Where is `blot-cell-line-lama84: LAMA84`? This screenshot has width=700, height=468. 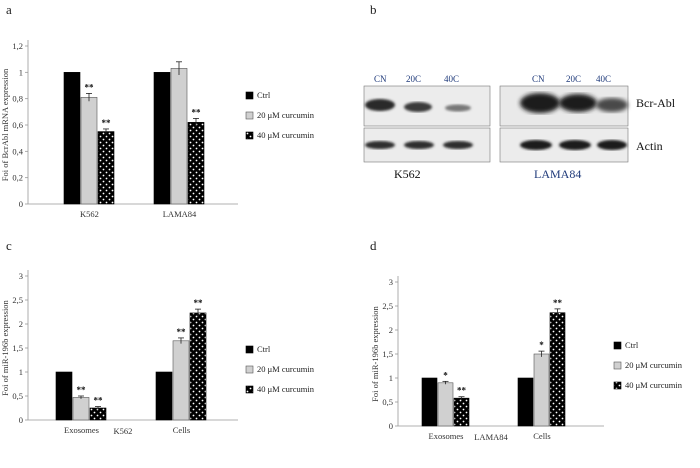
blot-cell-line-lama84: LAMA84 is located at coordinates (557, 174).